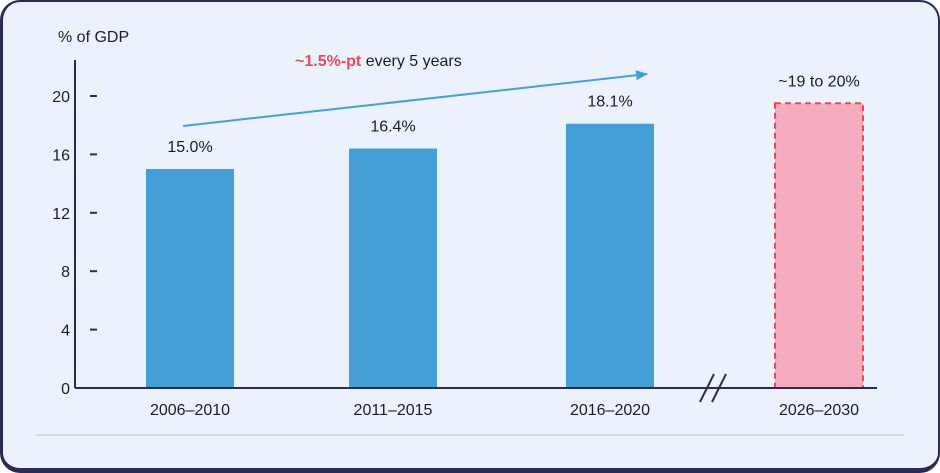 The image size is (940, 473). I want to click on data-labels: 15.0% 16.4% 18.1% ~19 to 20%, so click(513, 114).